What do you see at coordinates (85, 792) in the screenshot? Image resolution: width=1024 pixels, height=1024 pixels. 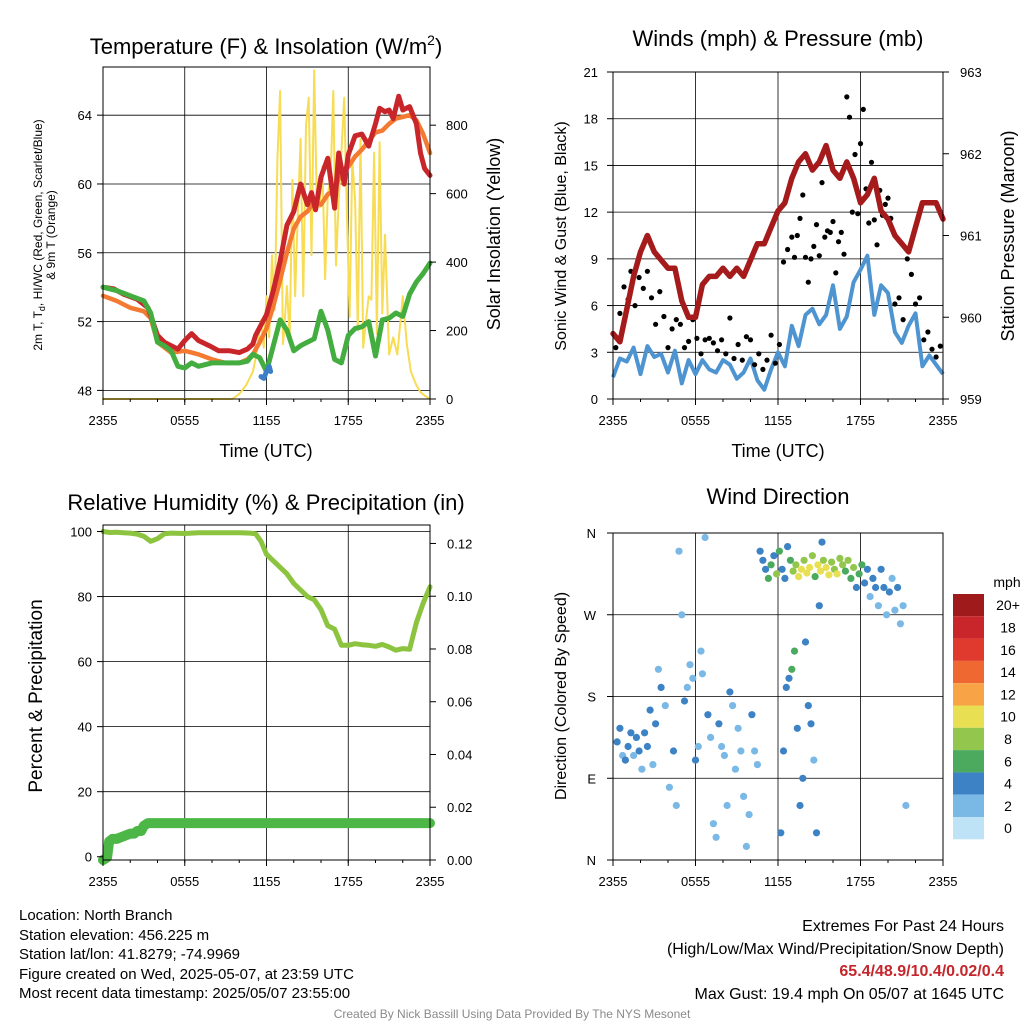 I see `y-tick-label: 20` at bounding box center [85, 792].